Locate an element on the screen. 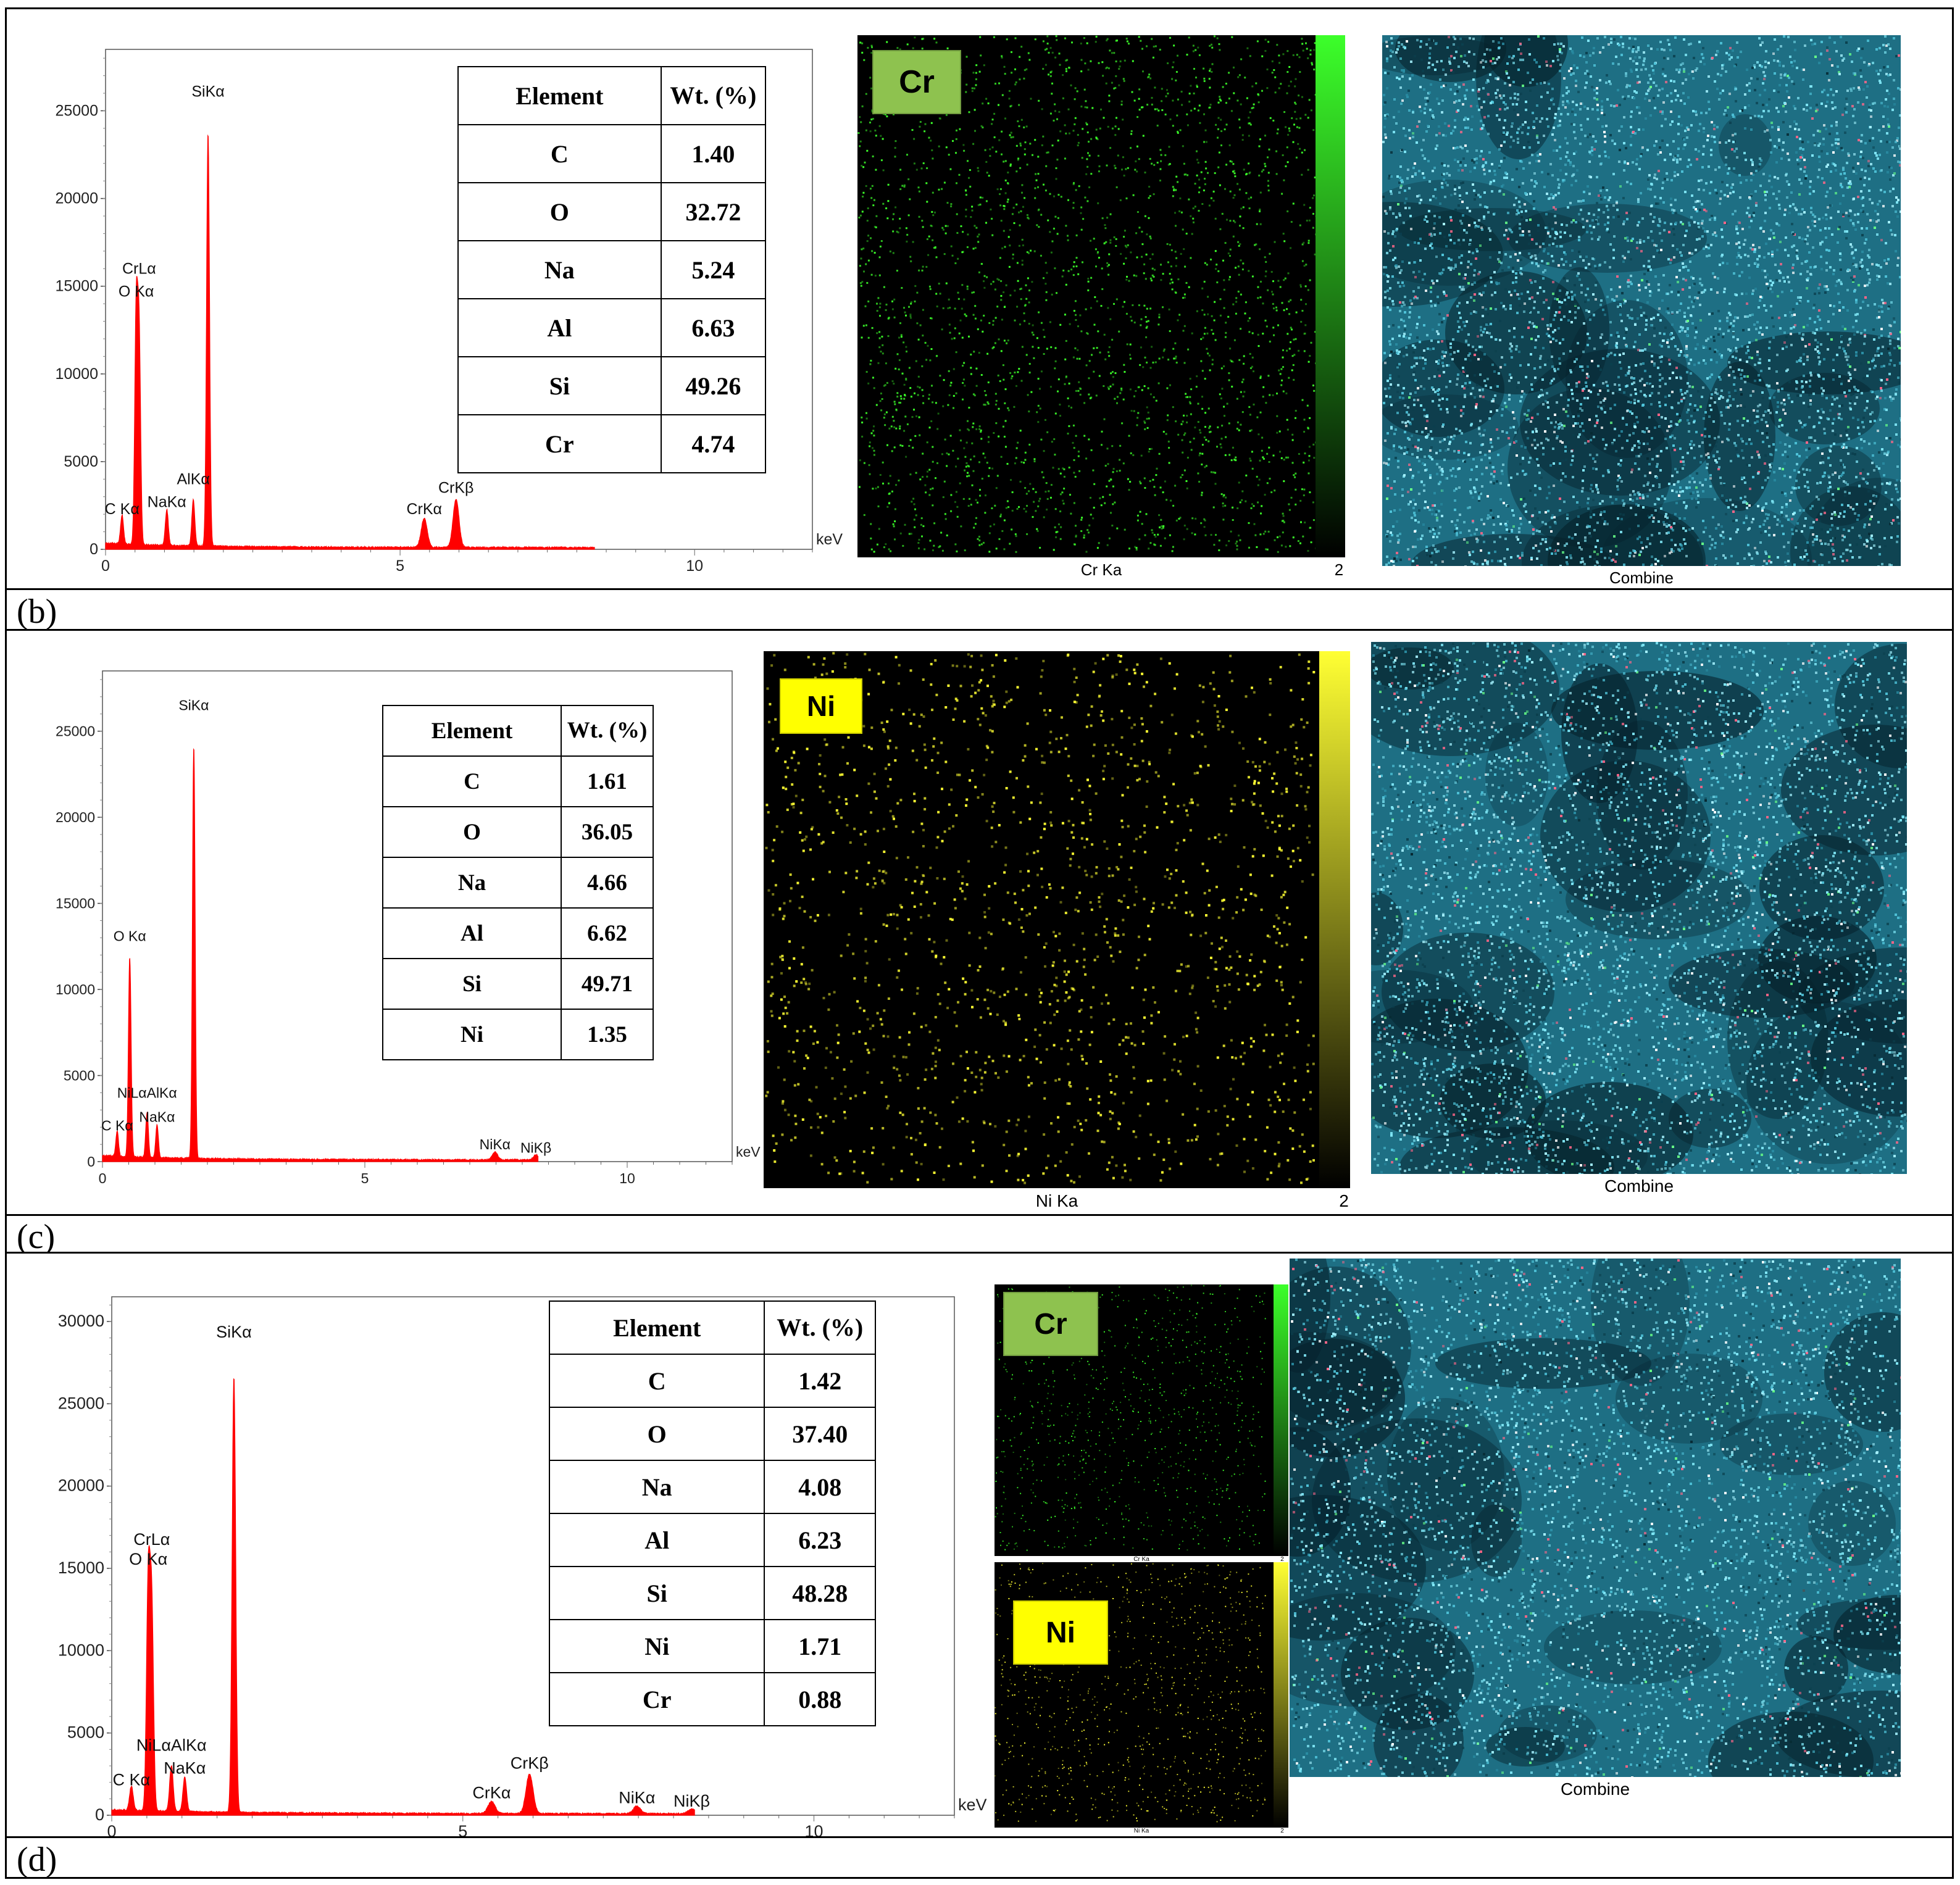 The image size is (1960, 1885). table-row: Al 6.62 is located at coordinates (518, 933).